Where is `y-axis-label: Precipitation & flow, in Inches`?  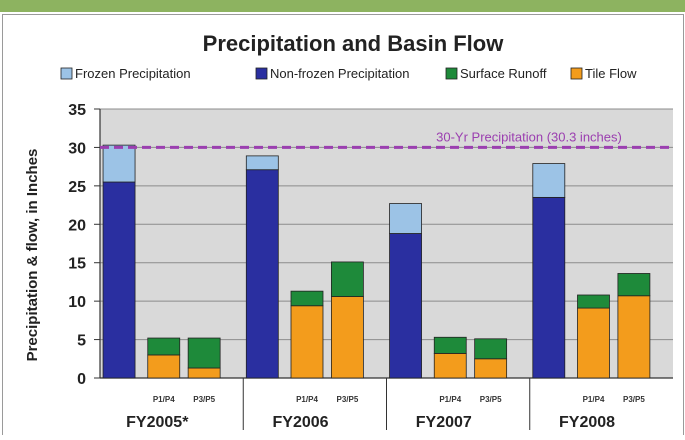
y-axis-label: Precipitation & flow, in Inches is located at coordinates (32, 255).